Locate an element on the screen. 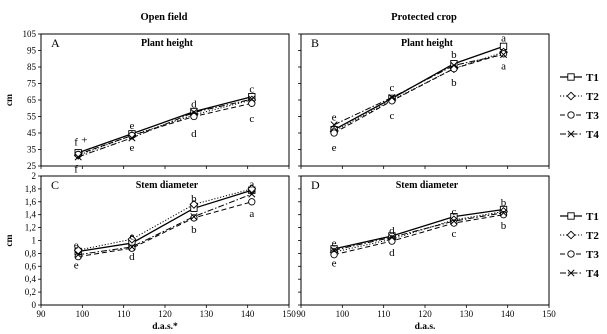 Image resolution: width=607 pixels, height=334 pixels. y-tick-label: 85 is located at coordinates (32, 67).